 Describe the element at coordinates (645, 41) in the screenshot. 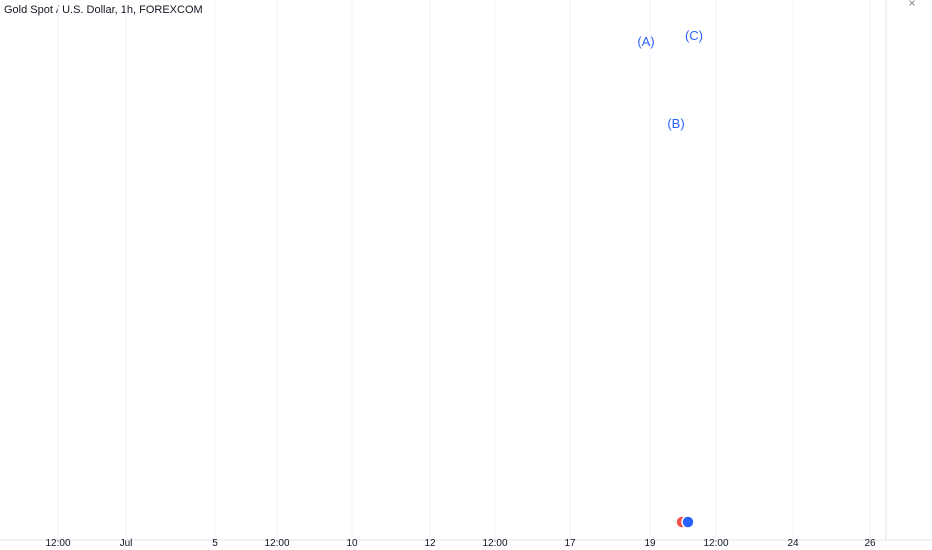

I see `wave-label-a: (A)` at that location.